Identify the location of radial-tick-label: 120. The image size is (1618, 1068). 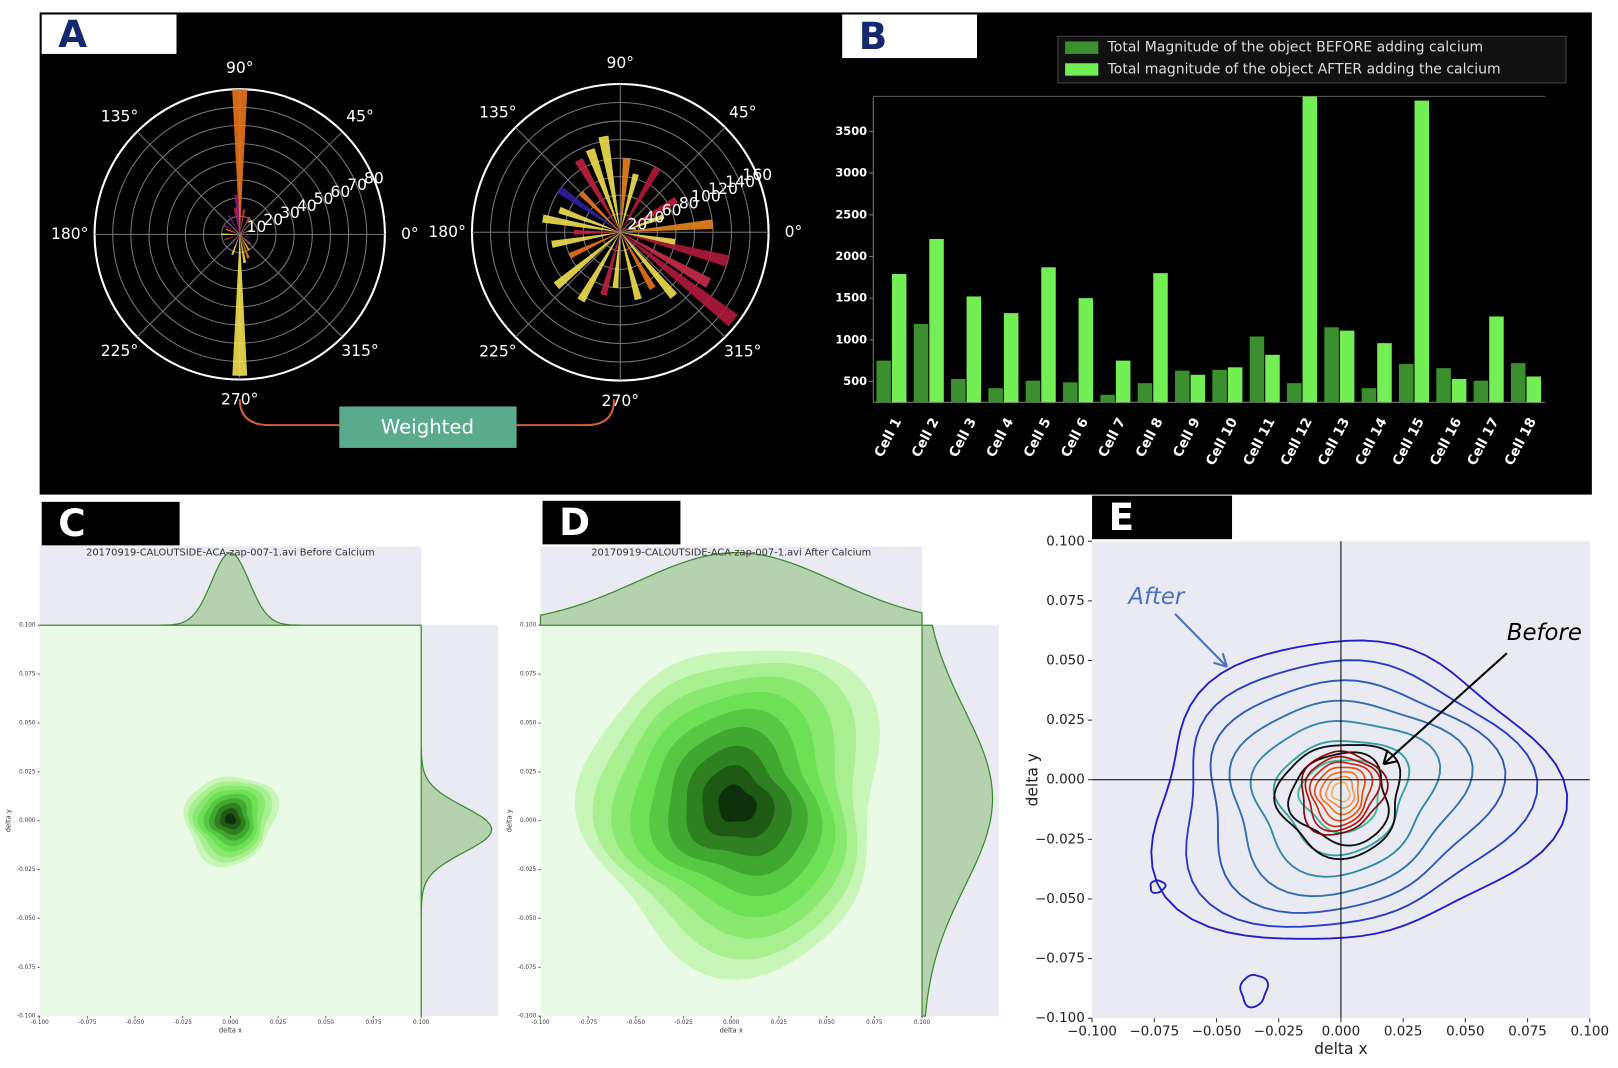
(723, 189).